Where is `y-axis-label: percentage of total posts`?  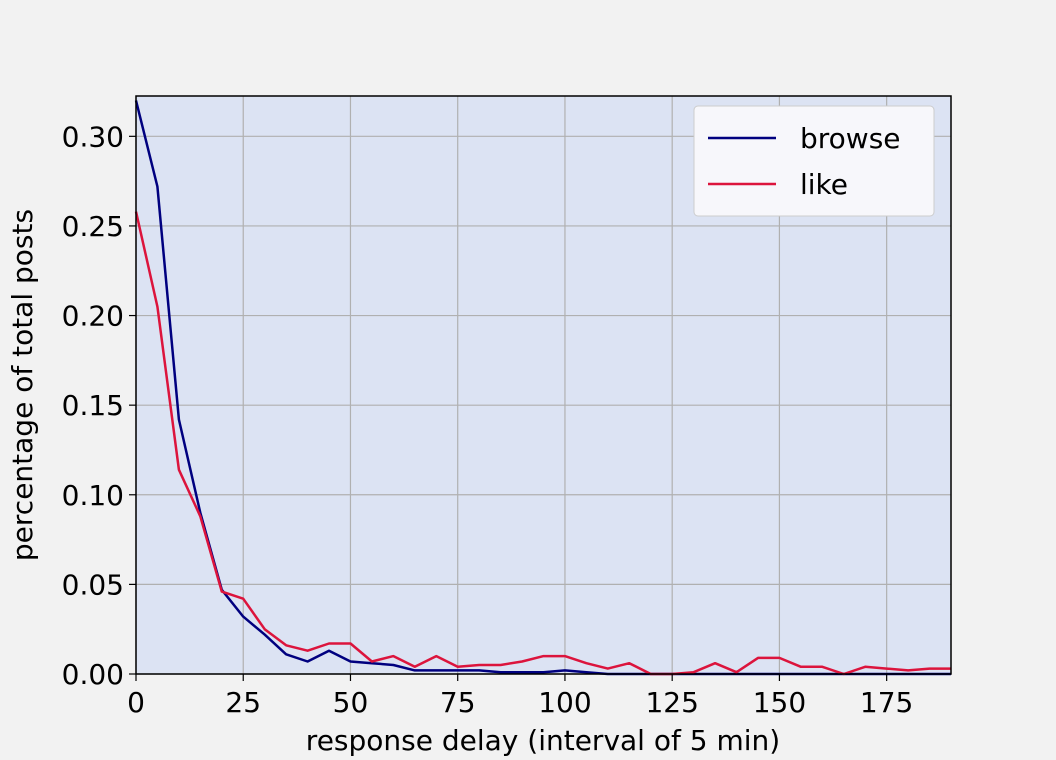
y-axis-label: percentage of total posts is located at coordinates (22, 385).